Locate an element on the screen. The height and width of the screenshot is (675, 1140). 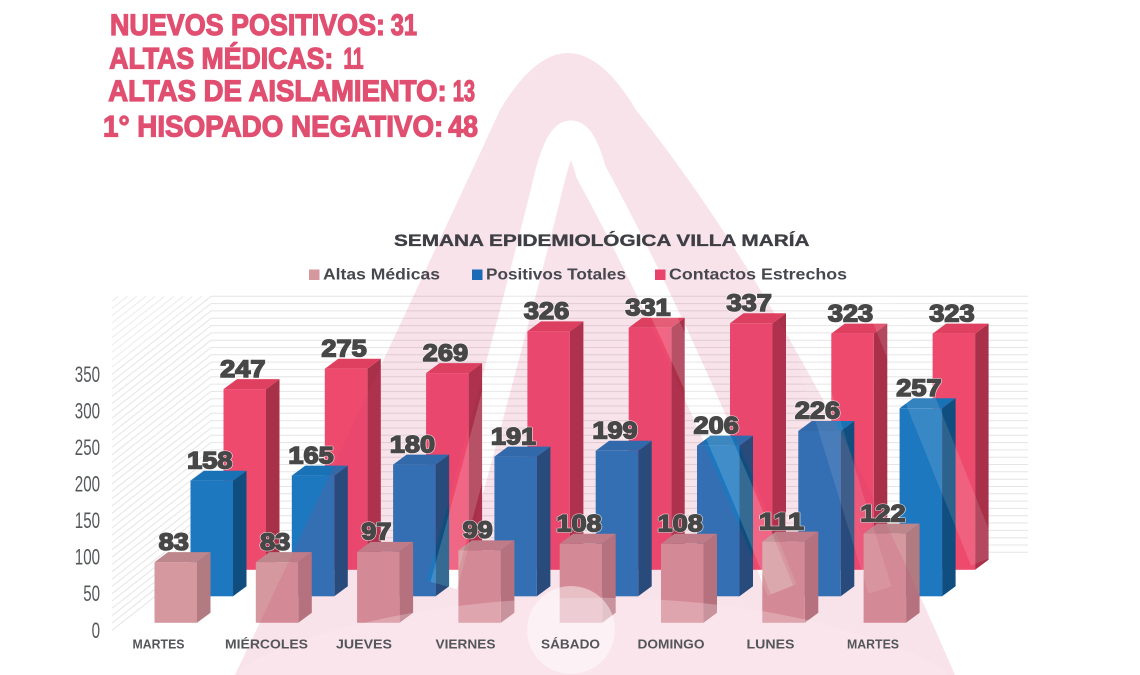
svg-text: 257 is located at coordinates (918, 388).